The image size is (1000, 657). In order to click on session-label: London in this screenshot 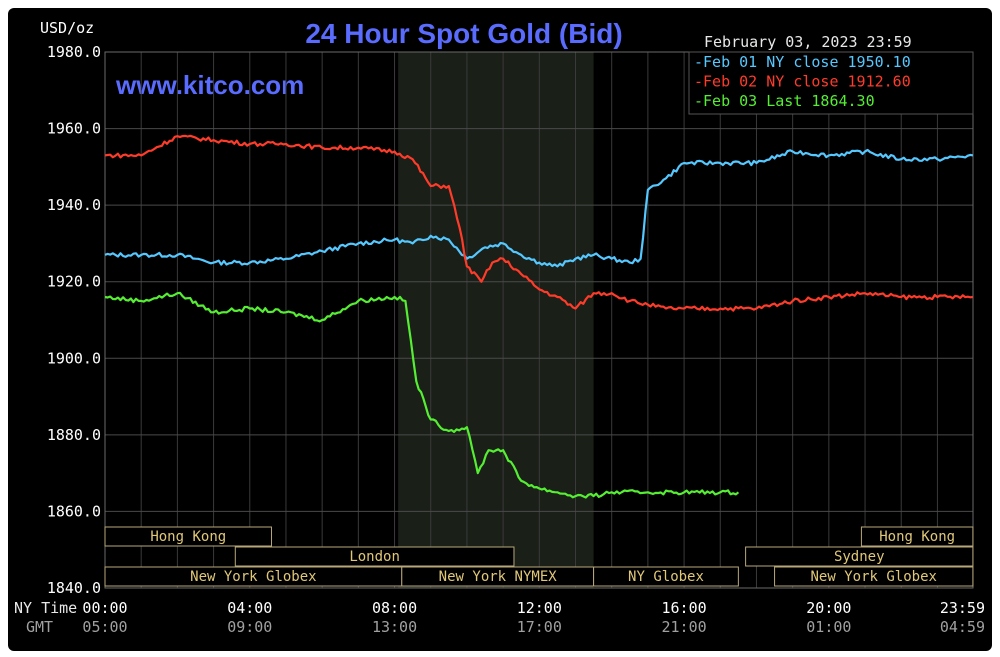, I will do `click(374, 557)`.